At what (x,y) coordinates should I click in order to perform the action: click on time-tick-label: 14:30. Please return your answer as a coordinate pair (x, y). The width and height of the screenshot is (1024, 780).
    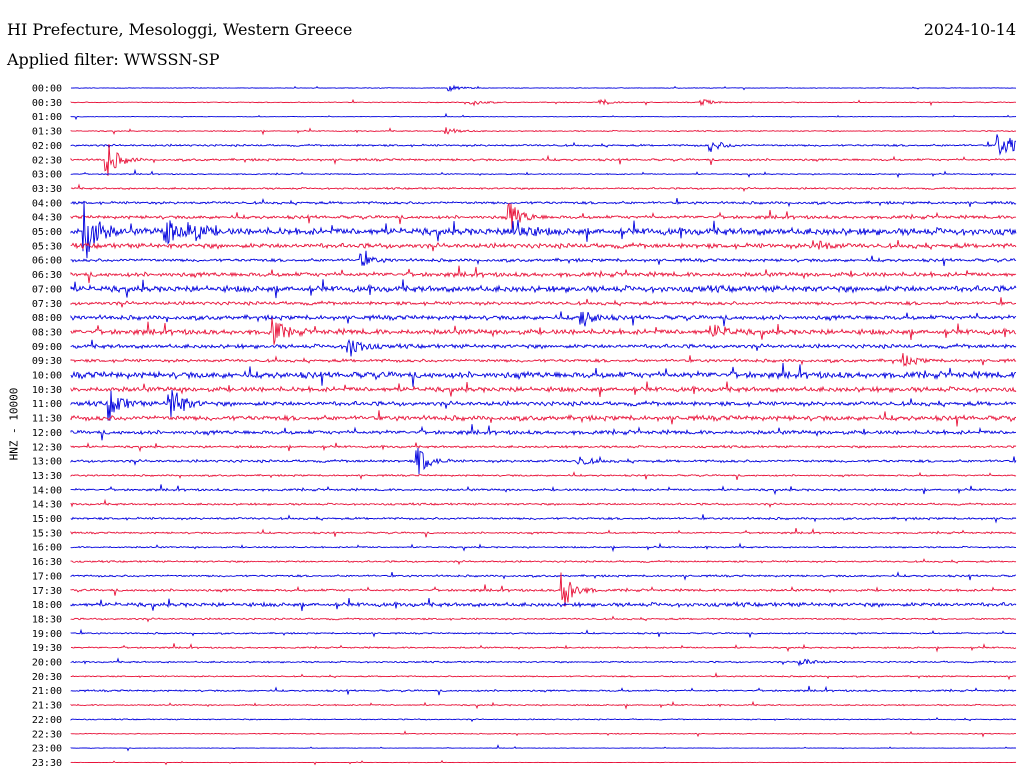
    Looking at the image, I should click on (47, 505).